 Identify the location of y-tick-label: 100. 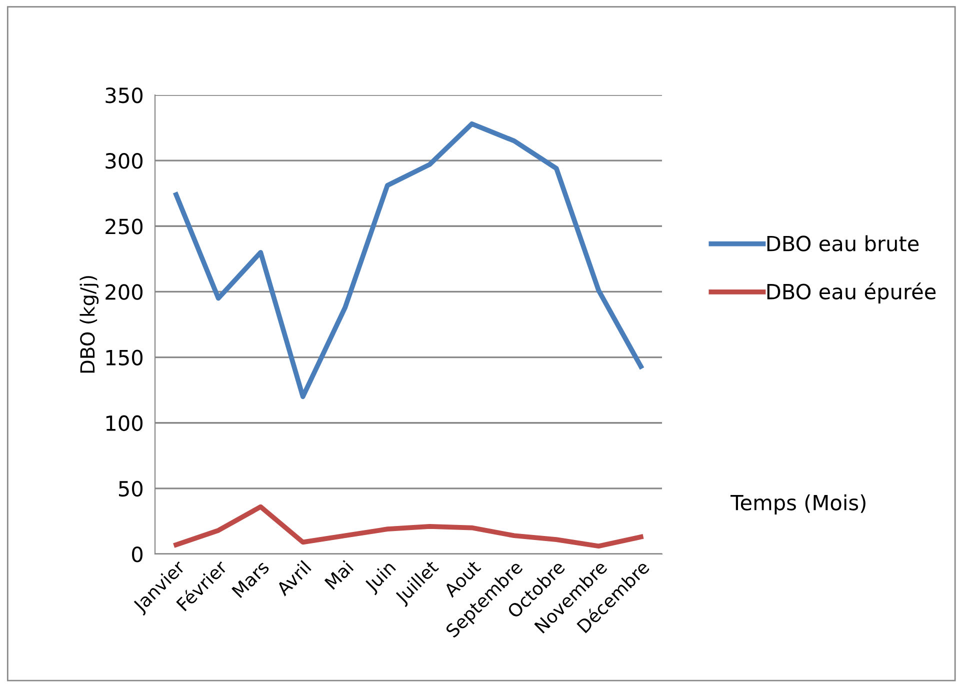
(124, 423).